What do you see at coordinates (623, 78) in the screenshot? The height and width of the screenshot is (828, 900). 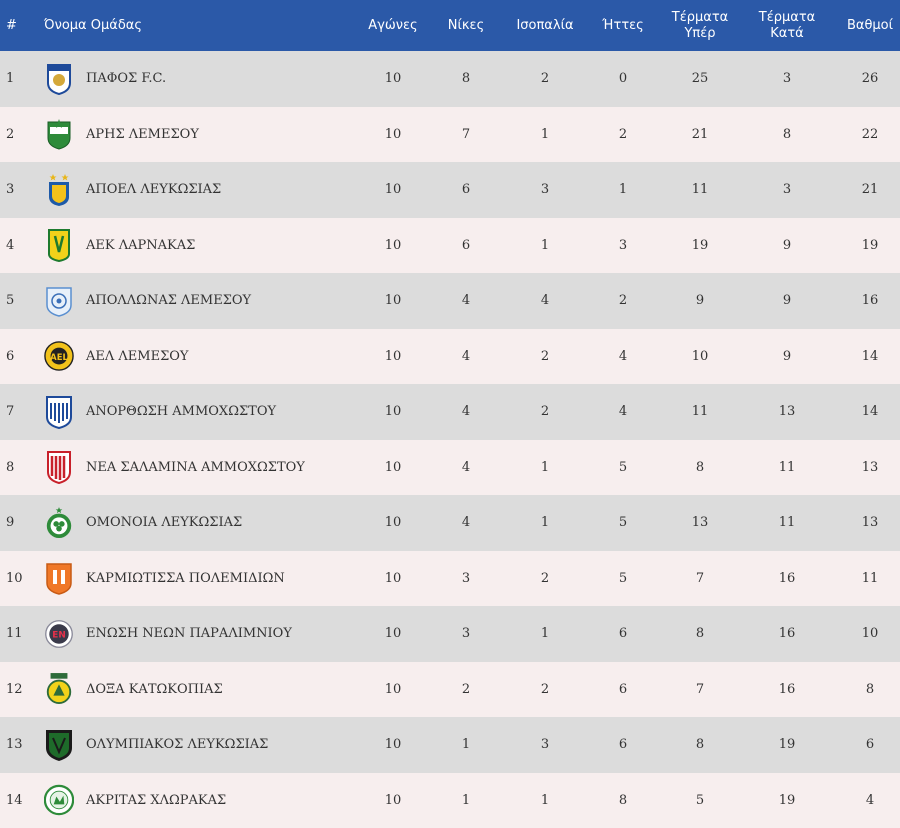 I see `losses-cell: 0` at bounding box center [623, 78].